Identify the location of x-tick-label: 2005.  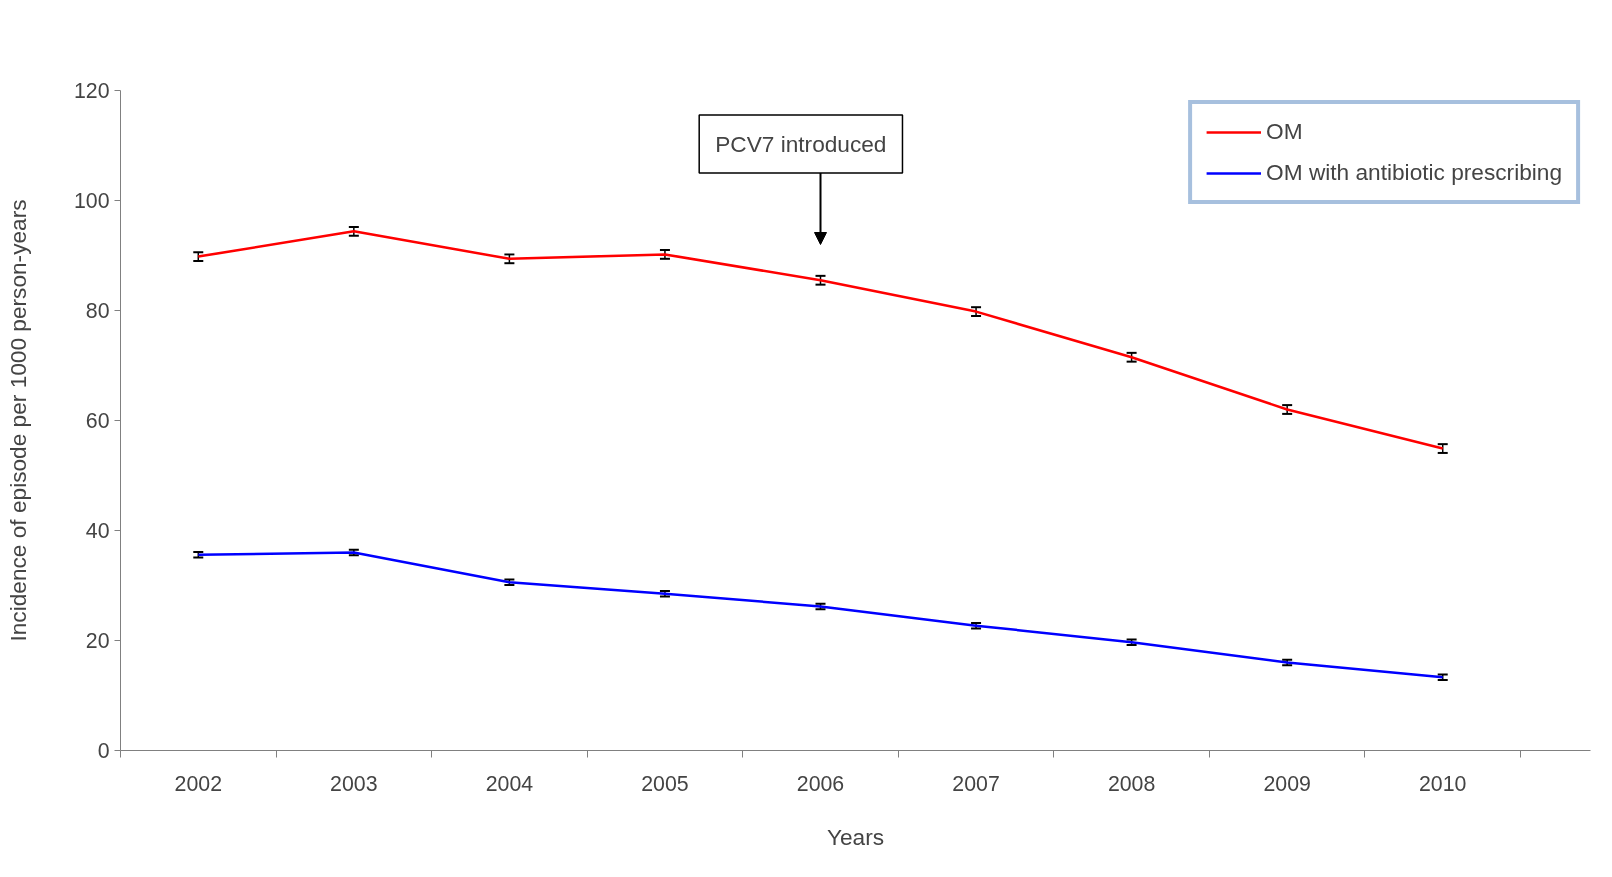
(665, 783).